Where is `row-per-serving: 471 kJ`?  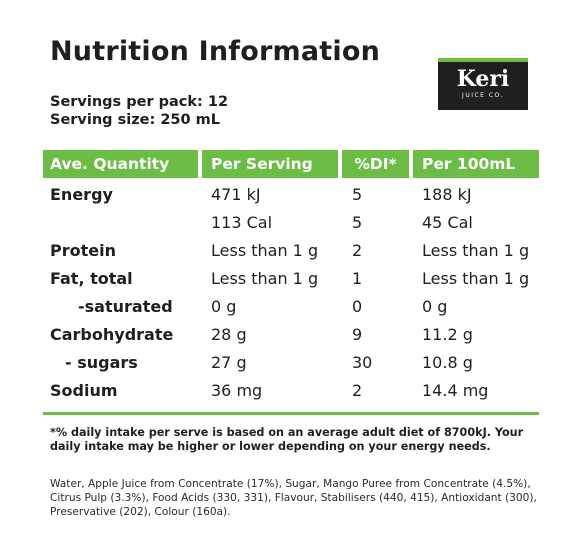
row-per-serving: 471 kJ is located at coordinates (236, 194).